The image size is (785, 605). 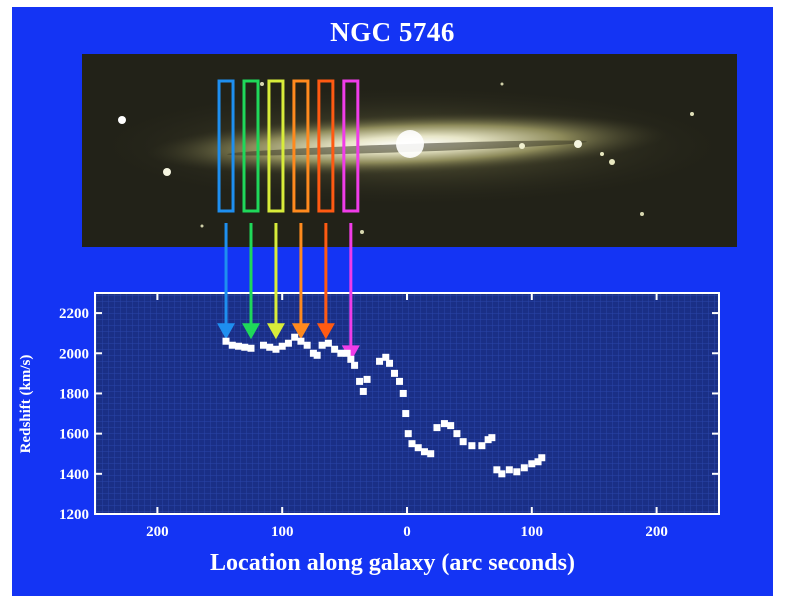 What do you see at coordinates (26, 404) in the screenshot?
I see `y-axis-label: Redshift (km/s)` at bounding box center [26, 404].